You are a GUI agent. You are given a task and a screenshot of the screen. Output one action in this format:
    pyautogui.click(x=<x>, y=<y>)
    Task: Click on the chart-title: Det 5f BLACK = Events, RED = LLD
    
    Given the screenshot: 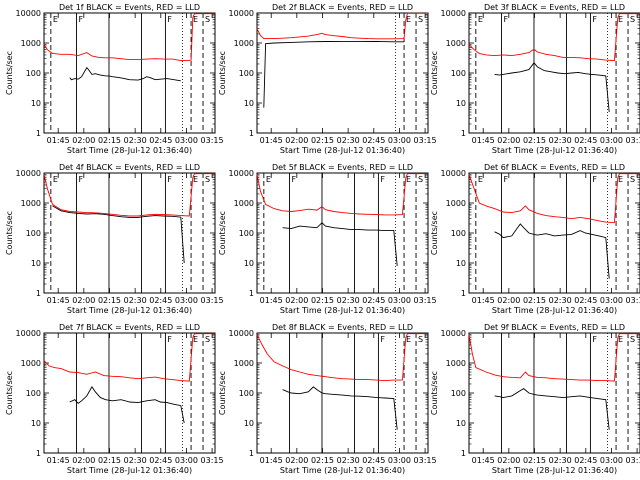 What is the action you would take?
    pyautogui.click(x=342, y=167)
    